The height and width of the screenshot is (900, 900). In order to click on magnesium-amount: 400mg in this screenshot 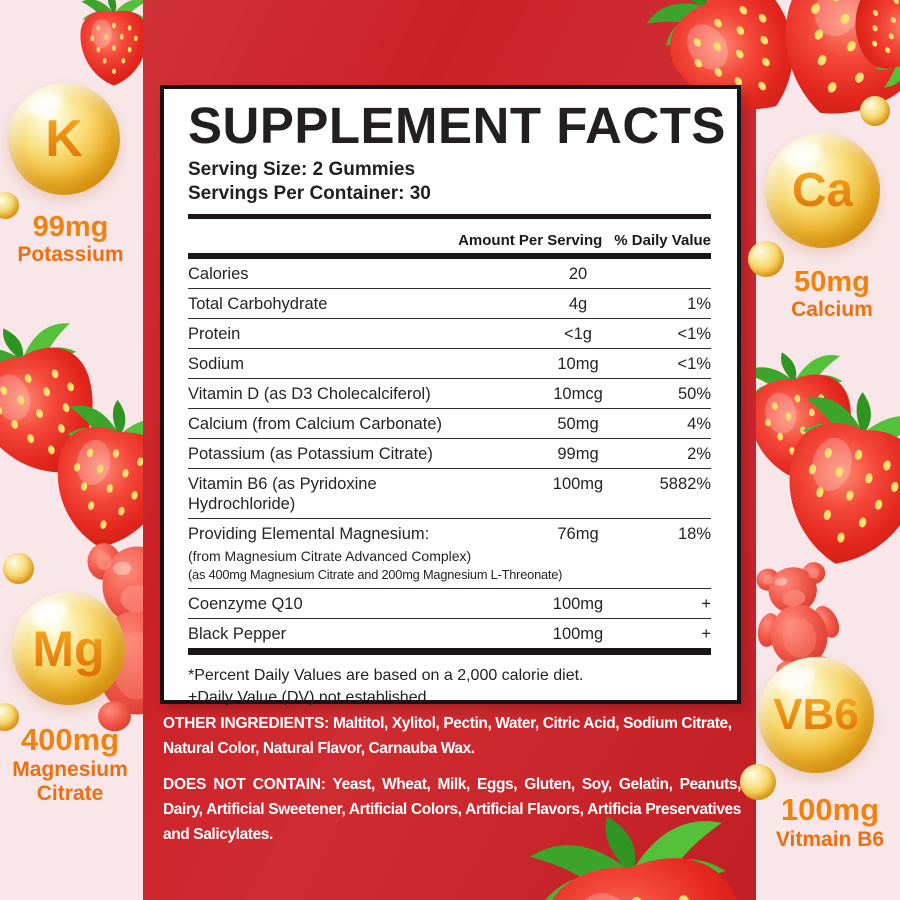, I will do `click(70, 739)`.